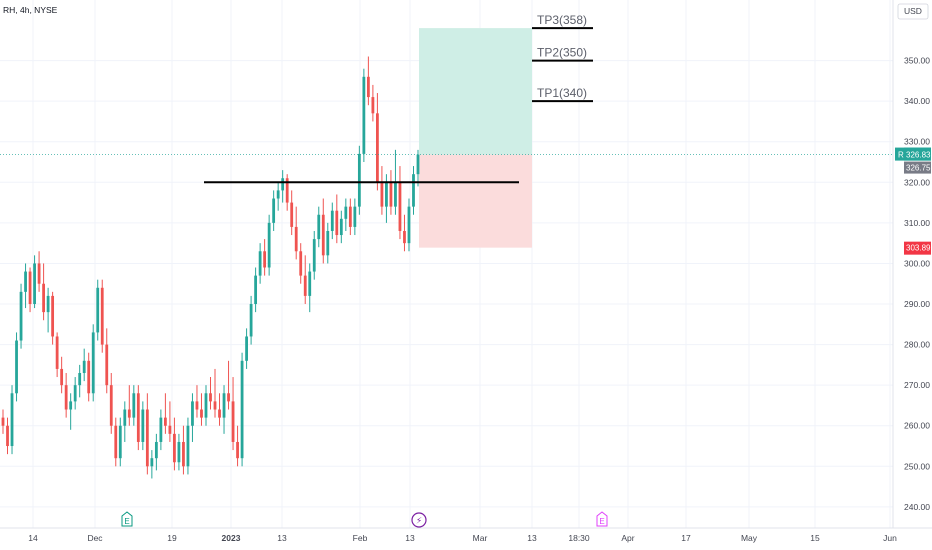 The height and width of the screenshot is (550, 932). I want to click on stop-loss-badge: 303.89, so click(917, 248).